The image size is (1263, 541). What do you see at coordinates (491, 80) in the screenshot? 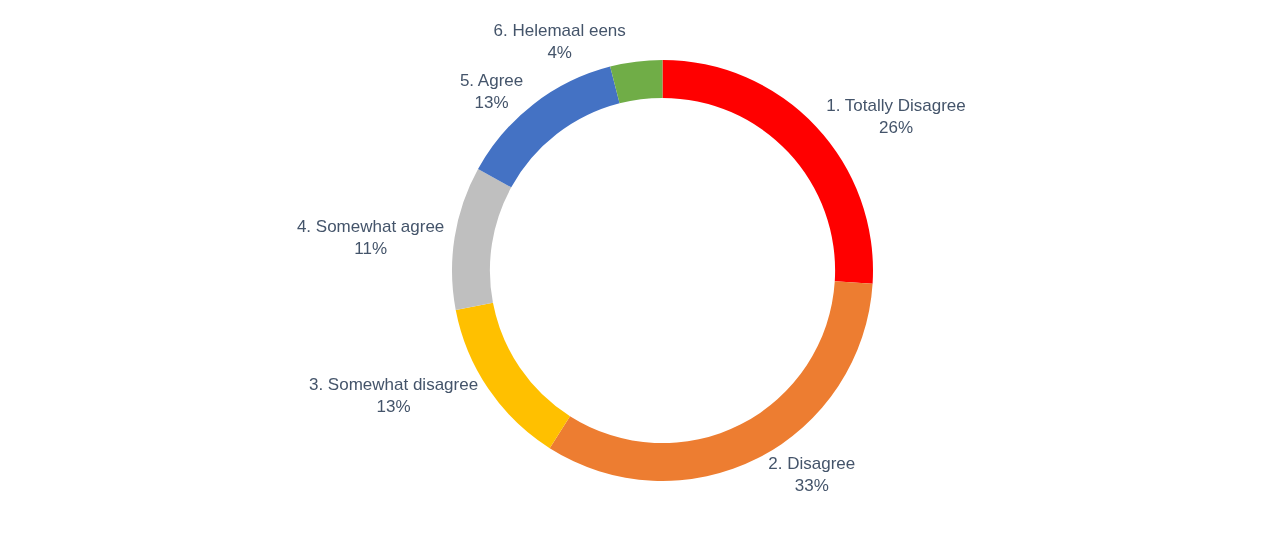
I see `slice-label: 5. Agree` at bounding box center [491, 80].